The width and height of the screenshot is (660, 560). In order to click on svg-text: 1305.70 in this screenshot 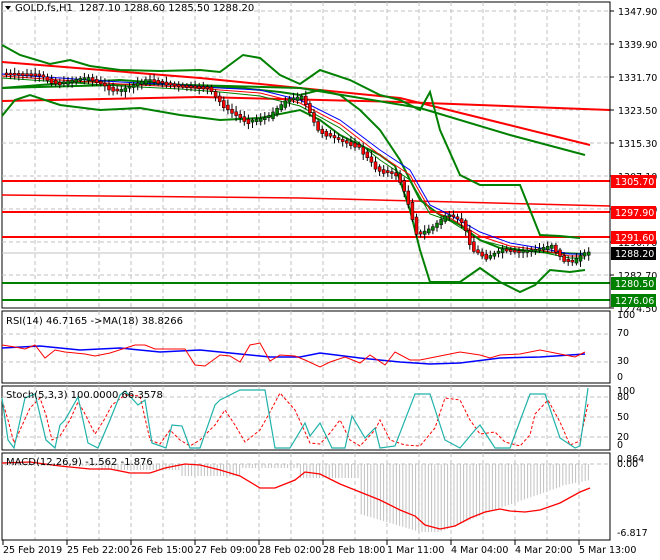, I will do `click(634, 182)`.